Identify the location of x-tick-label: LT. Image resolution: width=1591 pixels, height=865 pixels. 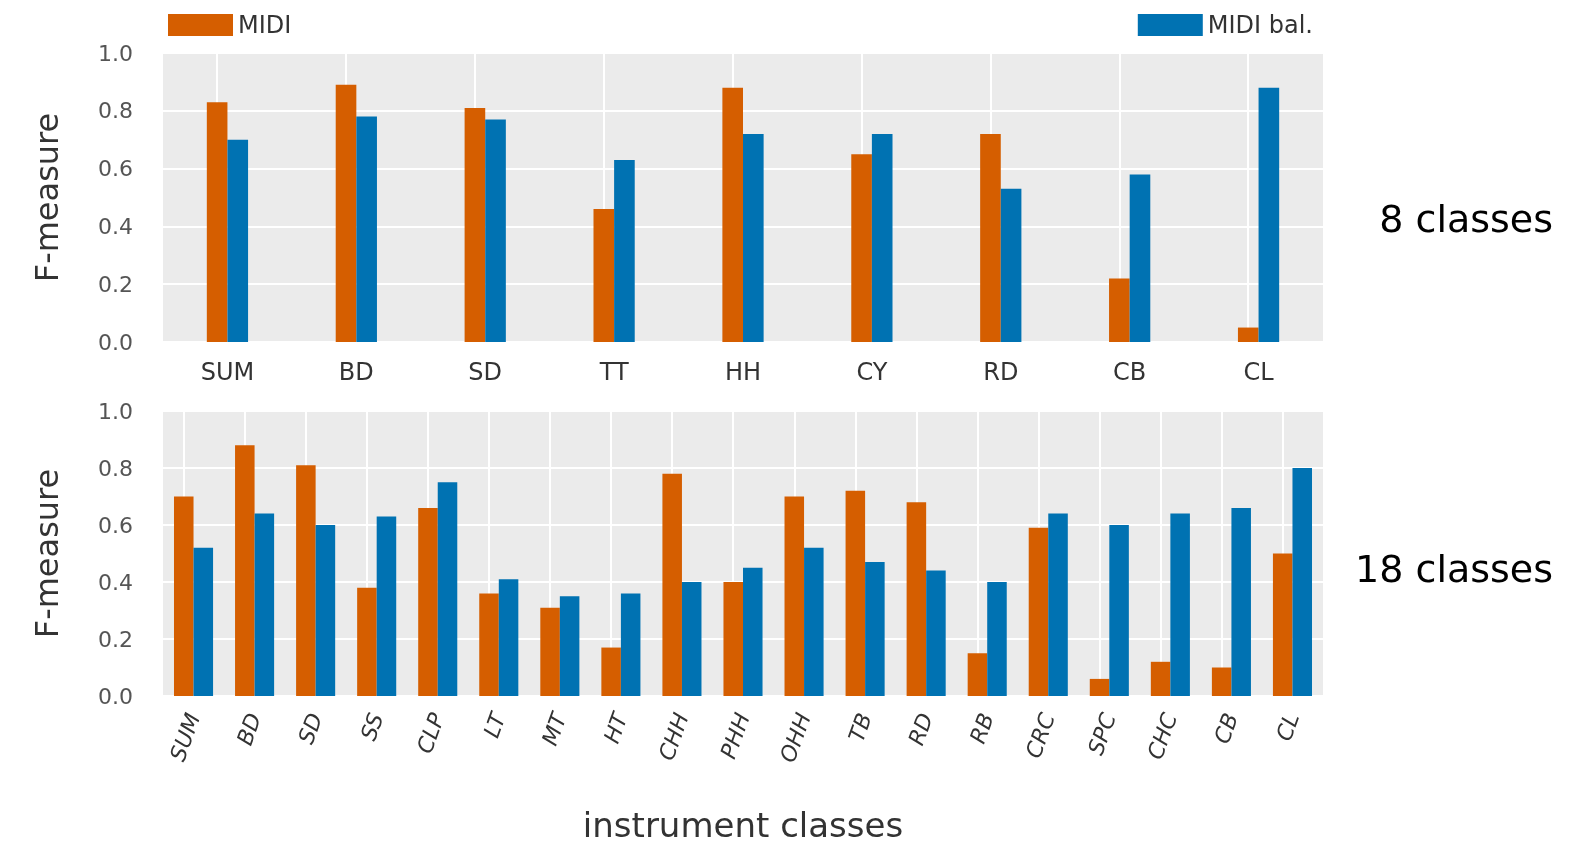
(495, 725).